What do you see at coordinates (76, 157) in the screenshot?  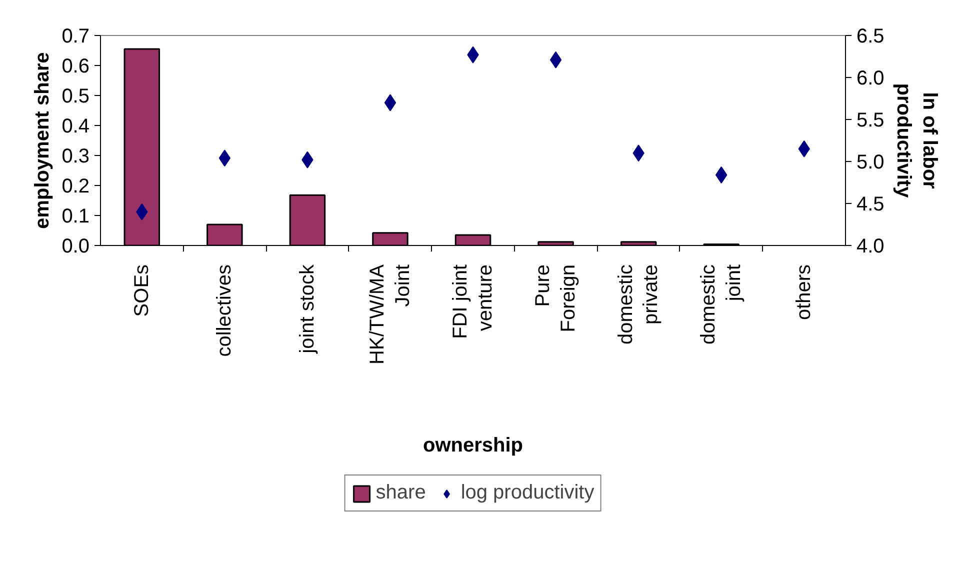 I see `y-tick-label: 0.3` at bounding box center [76, 157].